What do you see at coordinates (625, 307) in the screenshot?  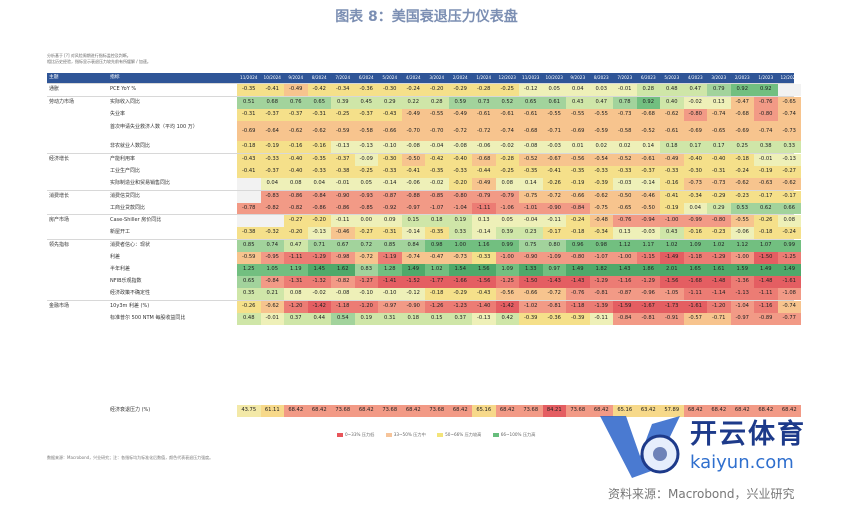 I see `value-cell: -1.59` at bounding box center [625, 307].